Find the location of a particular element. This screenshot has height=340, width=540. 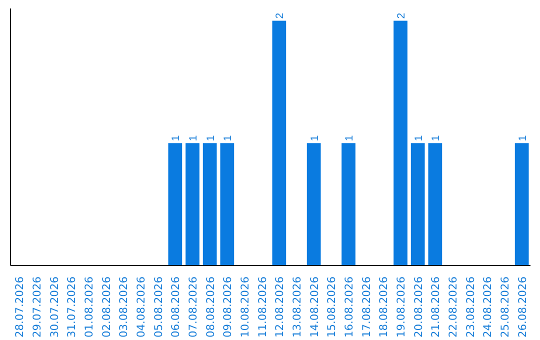

x-tick-label: 01.08.2026 is located at coordinates (89, 307).